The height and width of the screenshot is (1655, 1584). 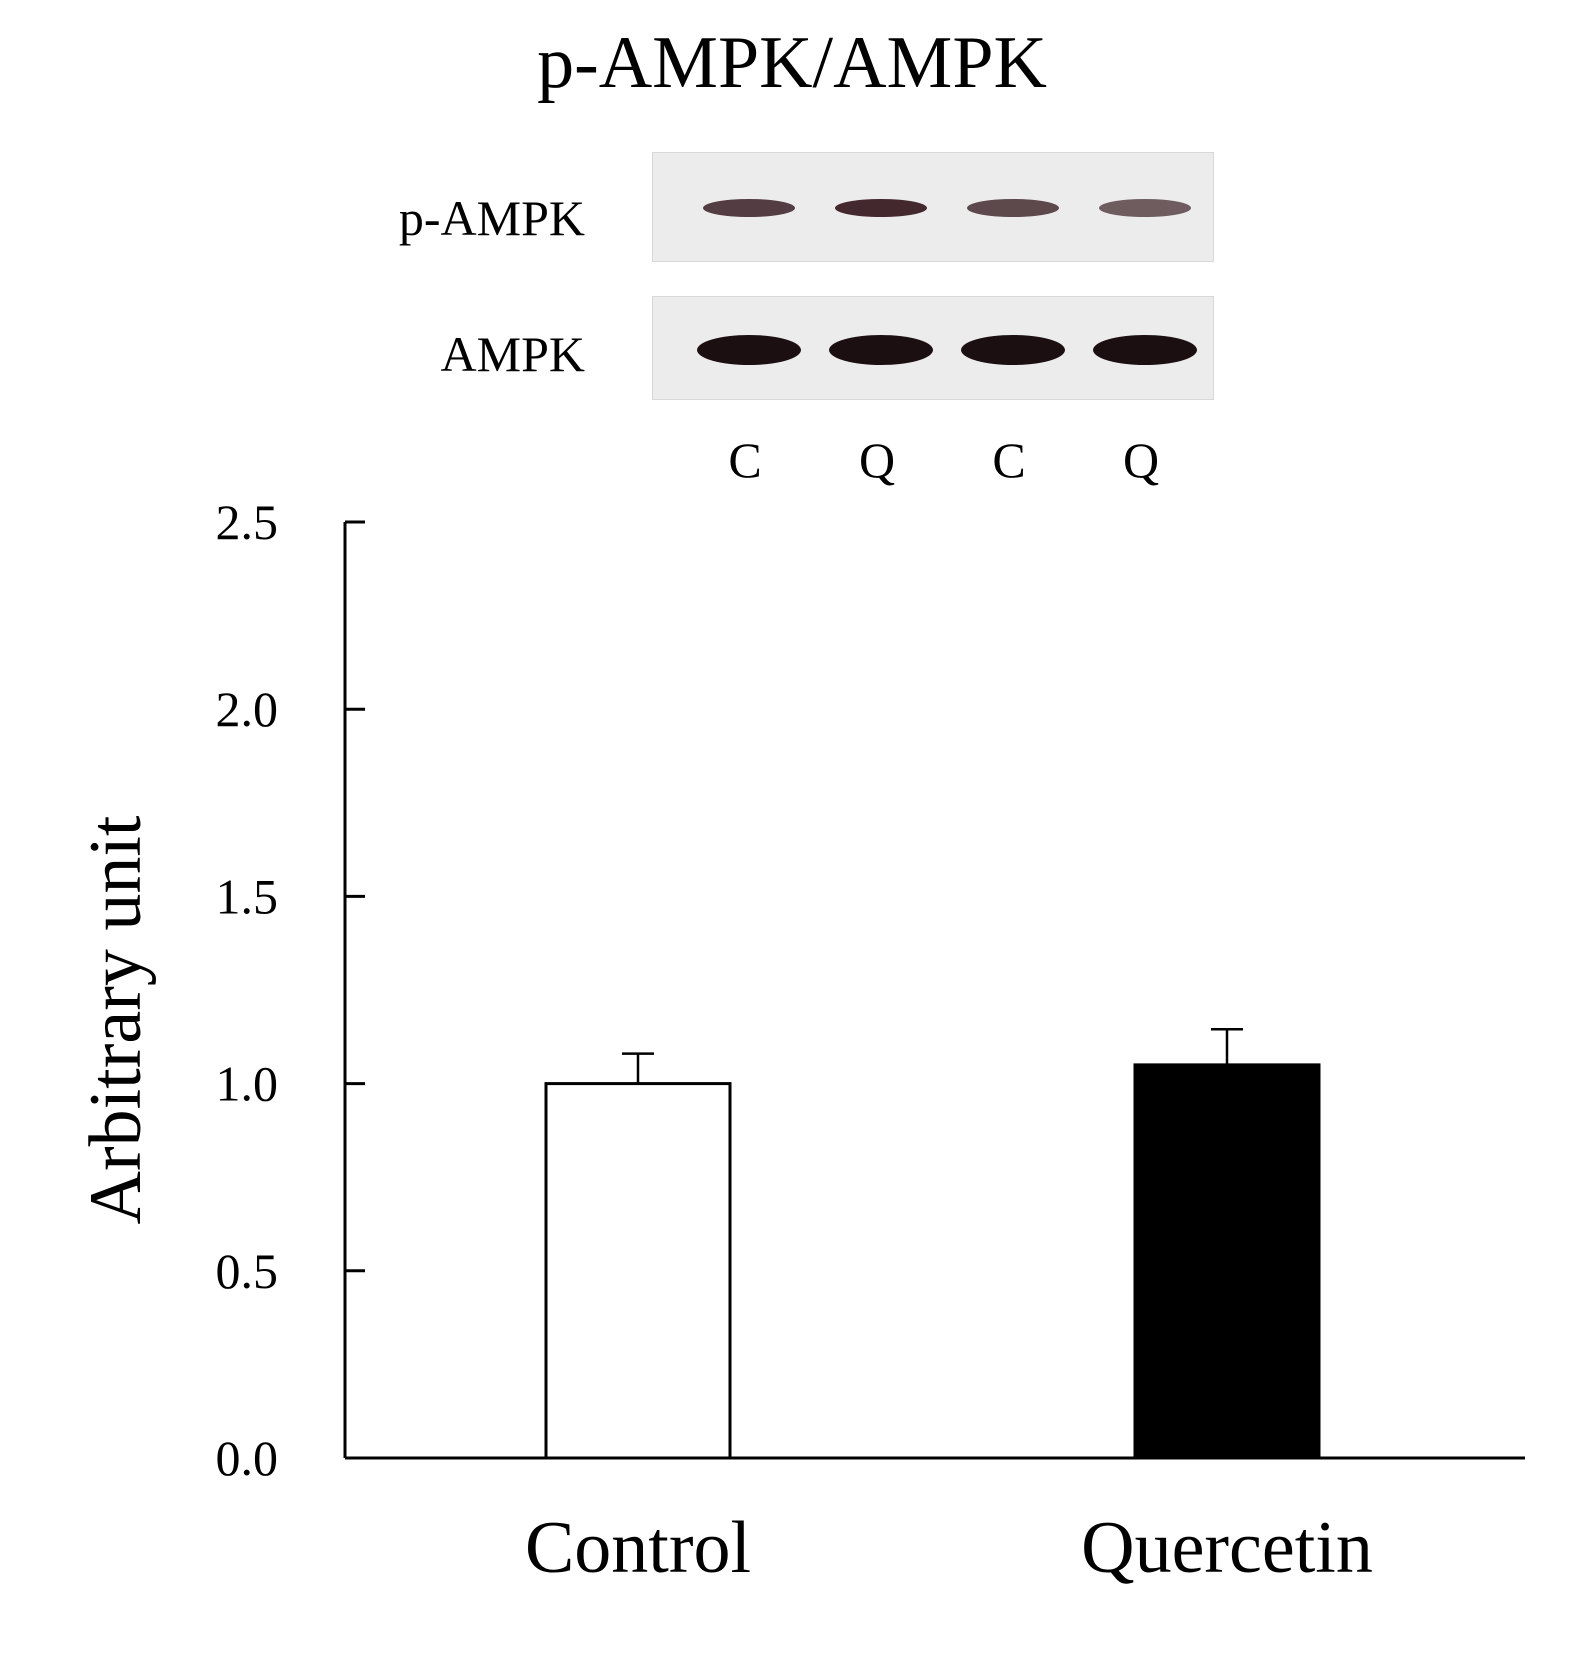 I want to click on blot-panel-ampk, so click(x=933, y=348).